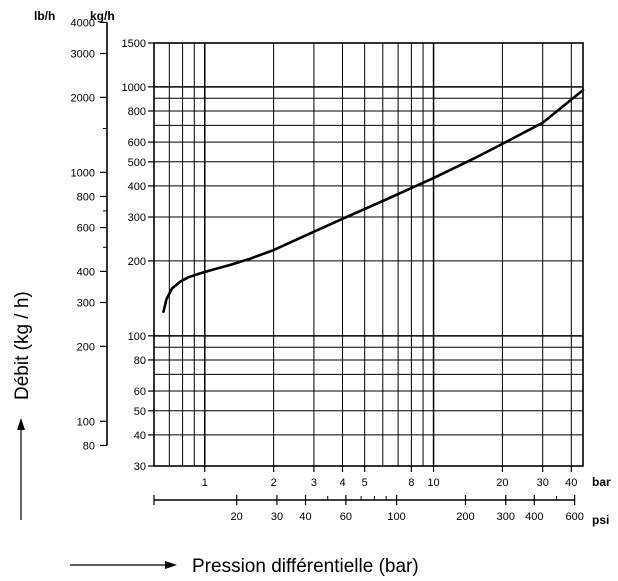 The image size is (618, 581). I want to click on y-arrow-head, so click(21, 424).